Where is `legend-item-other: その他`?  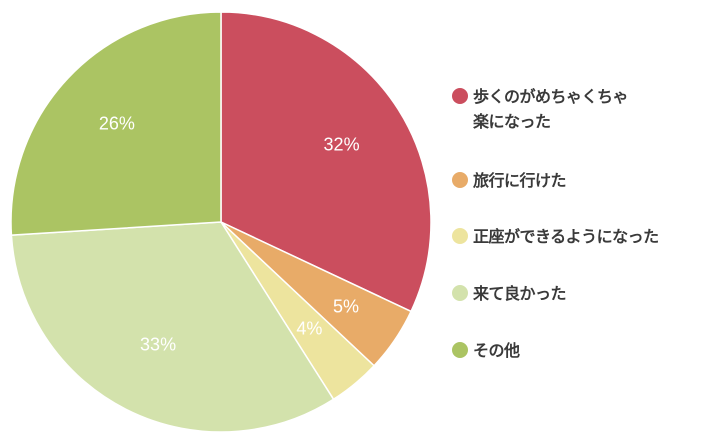
legend-item-other: その他 is located at coordinates (486, 350).